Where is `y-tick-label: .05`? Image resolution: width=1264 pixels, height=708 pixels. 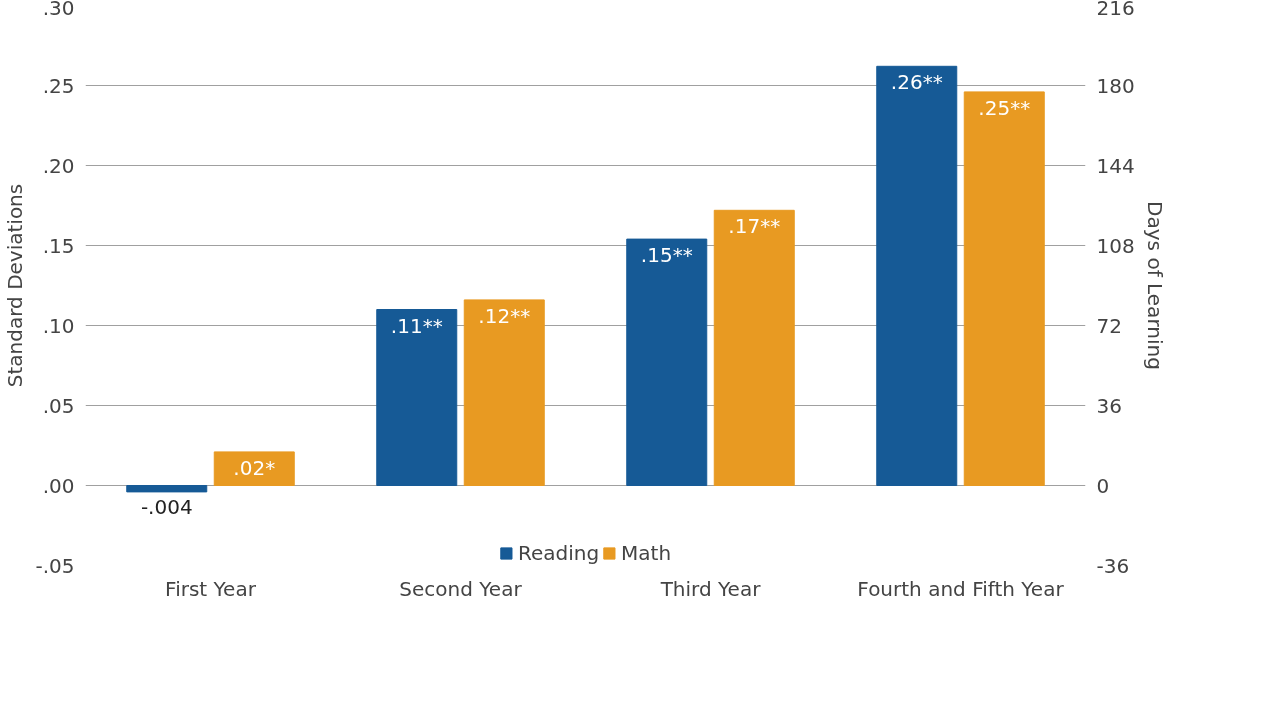
y-tick-label: .05 is located at coordinates (58, 405).